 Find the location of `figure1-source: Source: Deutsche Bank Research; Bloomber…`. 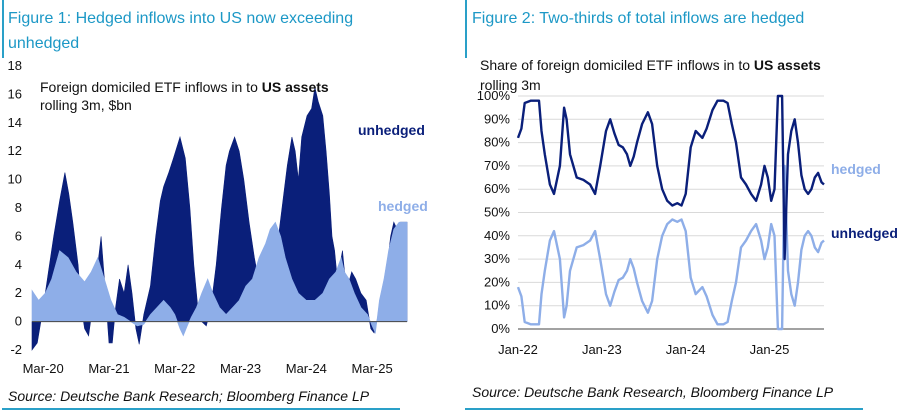

figure1-source: Source: Deutsche Bank Research; Bloomber… is located at coordinates (189, 396).